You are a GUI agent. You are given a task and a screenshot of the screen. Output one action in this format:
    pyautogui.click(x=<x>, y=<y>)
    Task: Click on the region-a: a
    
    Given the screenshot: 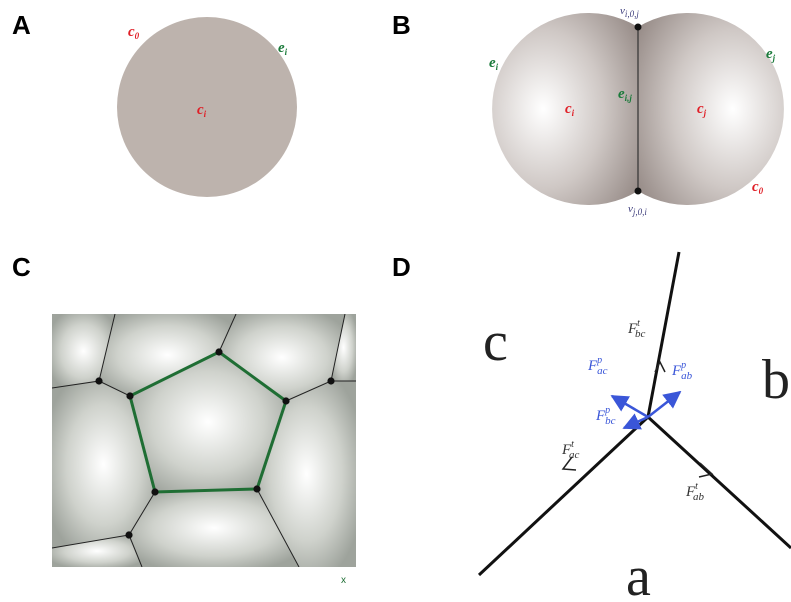 What is the action you would take?
    pyautogui.click(x=638, y=574)
    